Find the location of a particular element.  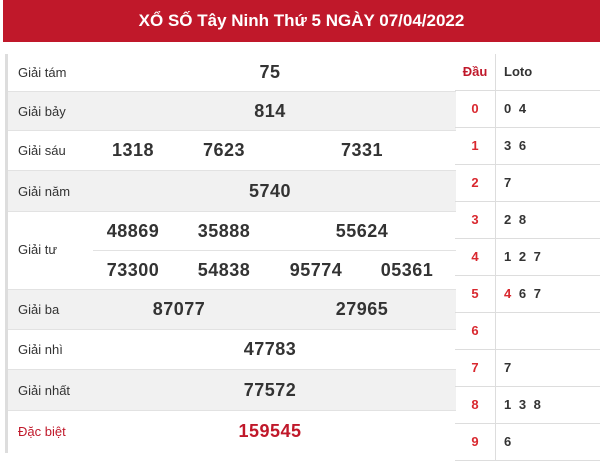

prize-number: 55624 is located at coordinates (362, 231).